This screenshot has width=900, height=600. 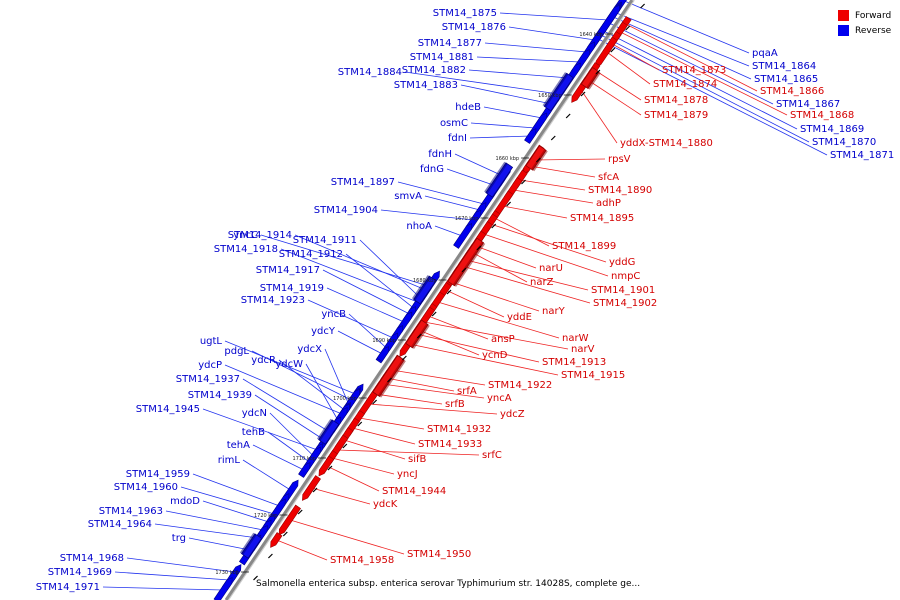 I want to click on gene-label-nmpC: nmpC, so click(x=625, y=276).